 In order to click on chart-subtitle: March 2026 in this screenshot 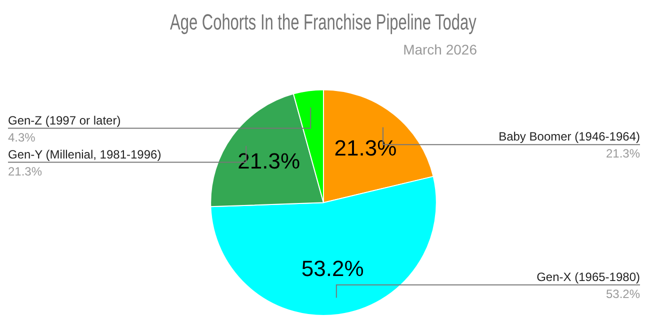, I will do `click(440, 50)`.